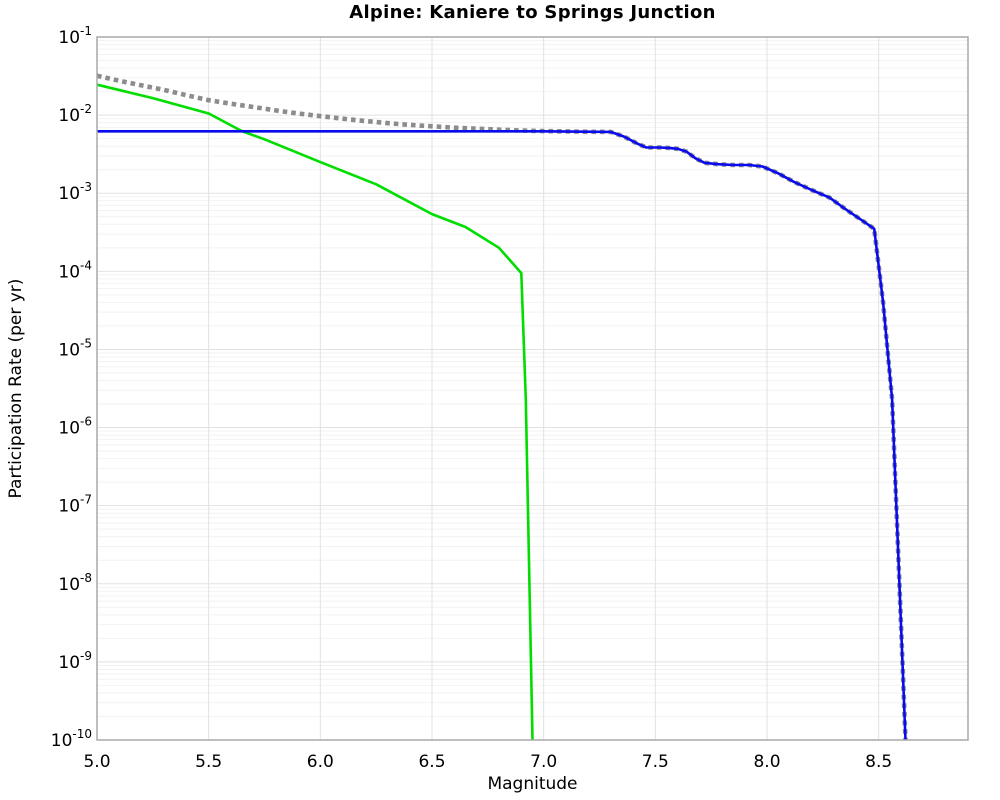 This screenshot has width=1000, height=800. Describe the element at coordinates (75, 427) in the screenshot. I see `y-tick-label: 10⁻⁶` at that location.